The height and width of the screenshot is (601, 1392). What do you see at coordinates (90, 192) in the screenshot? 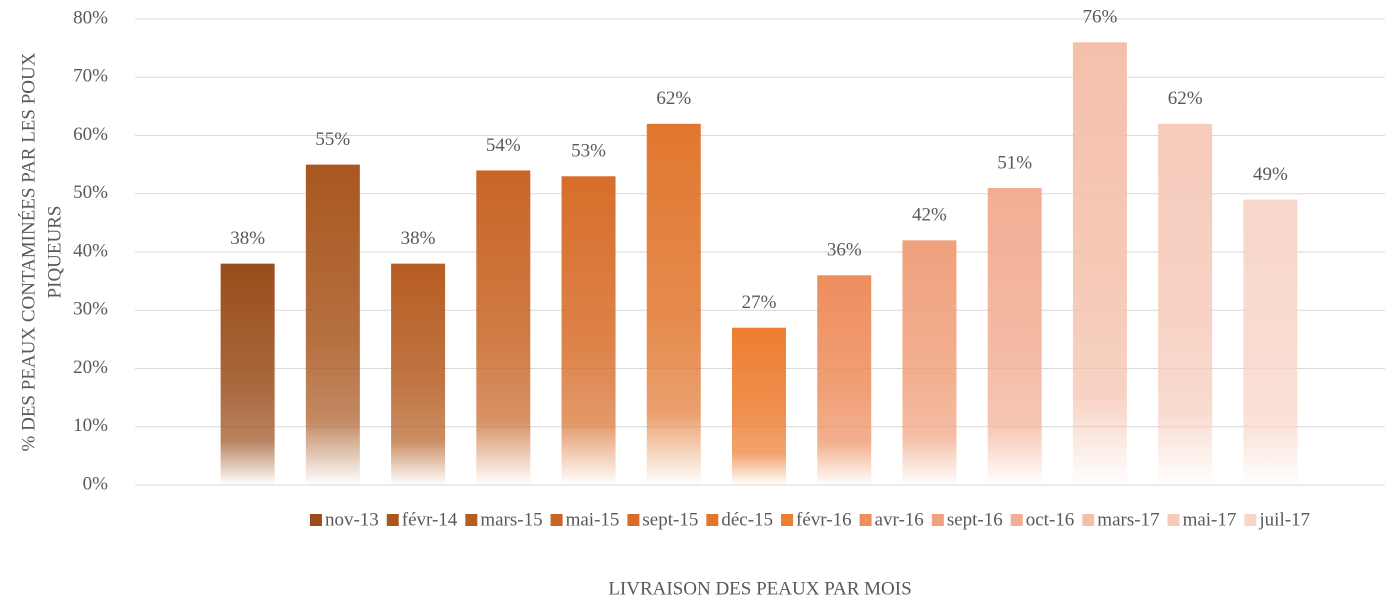
I see `y-tick-label: 50%` at bounding box center [90, 192].